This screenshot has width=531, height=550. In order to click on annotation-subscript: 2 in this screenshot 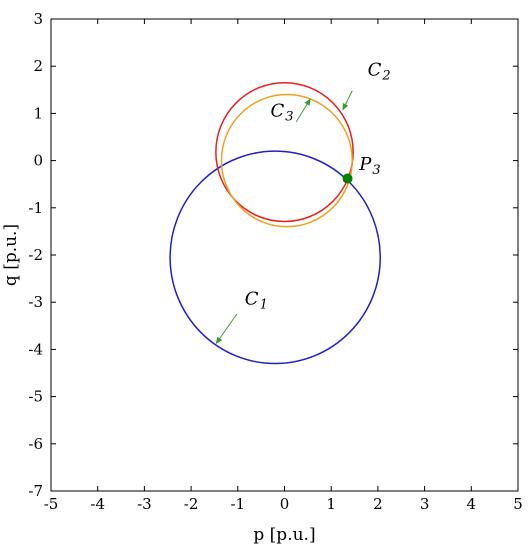, I will do `click(385, 76)`.